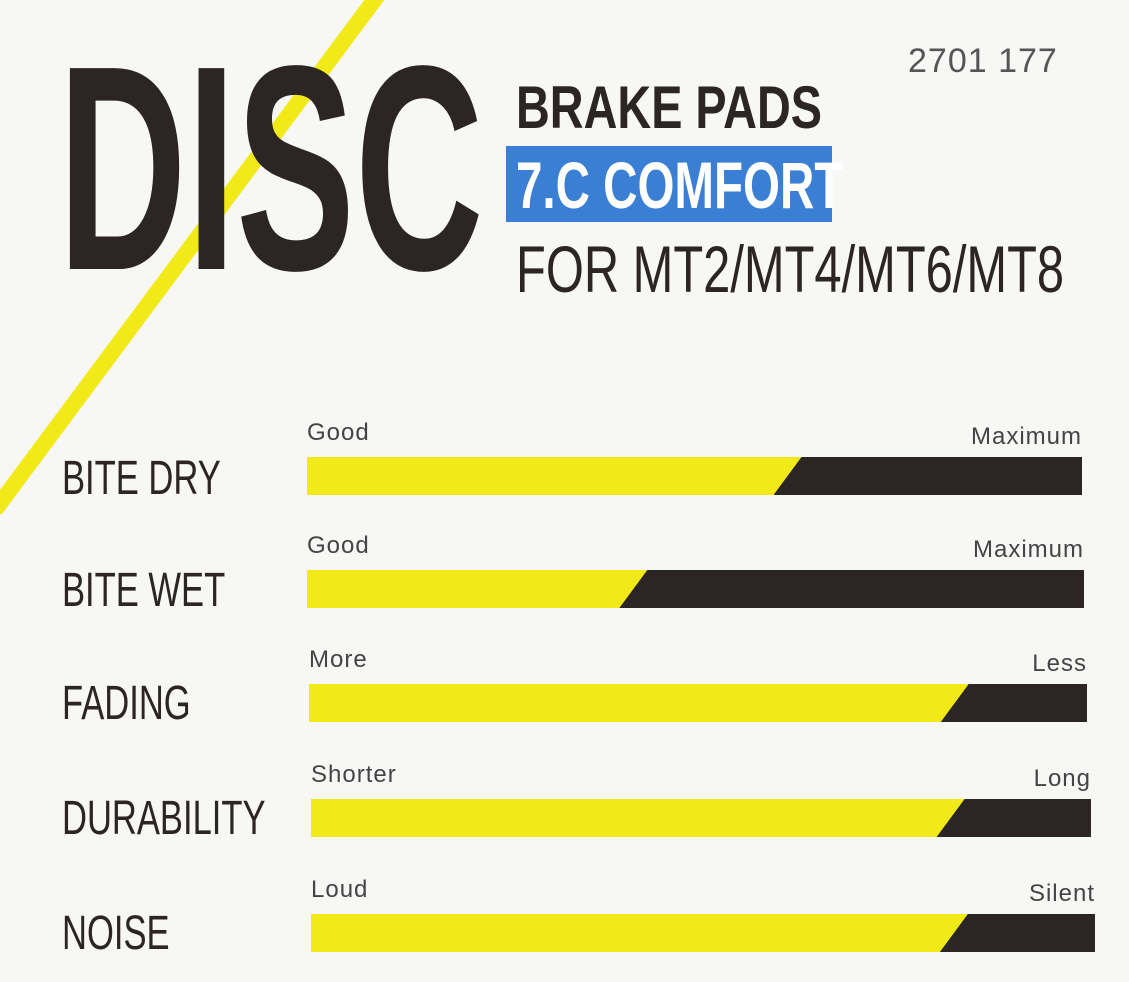 The image size is (1129, 982). Describe the element at coordinates (164, 818) in the screenshot. I see `rating-label-text: DURABILITY` at that location.